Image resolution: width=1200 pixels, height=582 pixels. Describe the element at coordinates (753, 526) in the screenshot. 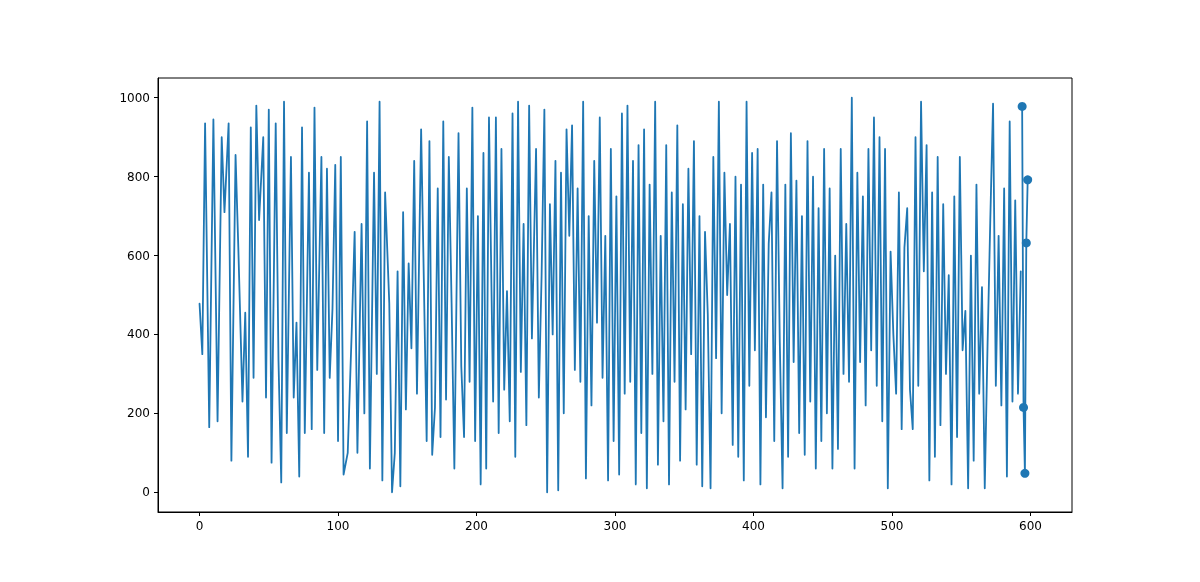

I see `x-tick-label: 400` at that location.